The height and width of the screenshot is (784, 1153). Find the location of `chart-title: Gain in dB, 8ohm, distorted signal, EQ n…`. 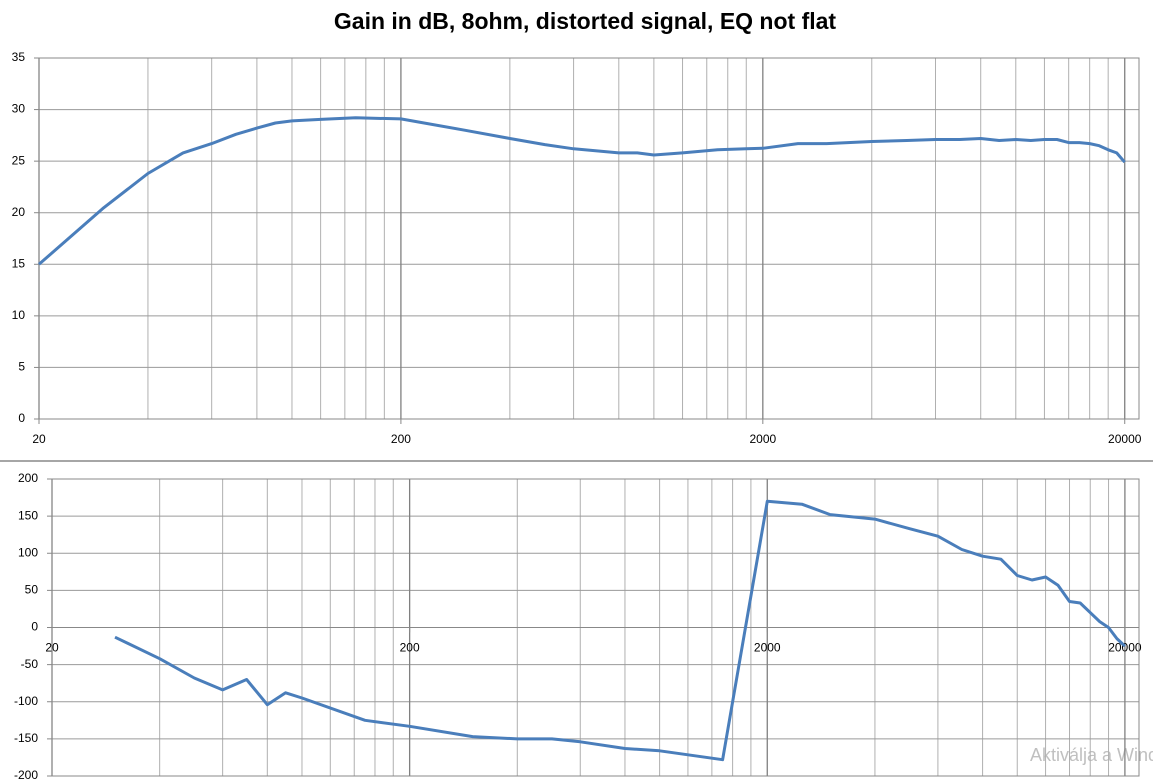

chart-title: Gain in dB, 8ohm, distorted signal, EQ n… is located at coordinates (585, 21).